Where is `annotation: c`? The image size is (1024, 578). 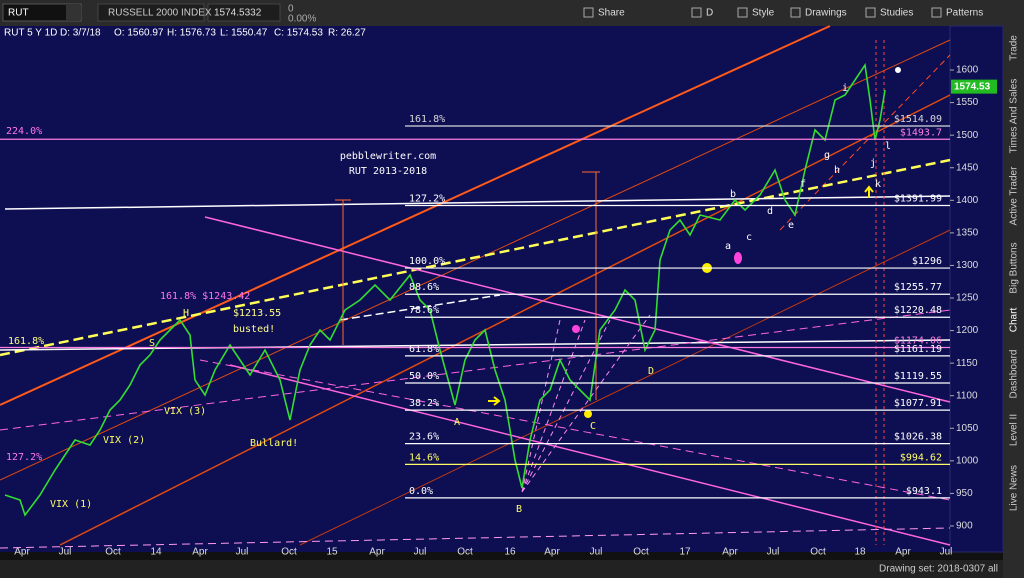 annotation: c is located at coordinates (749, 237).